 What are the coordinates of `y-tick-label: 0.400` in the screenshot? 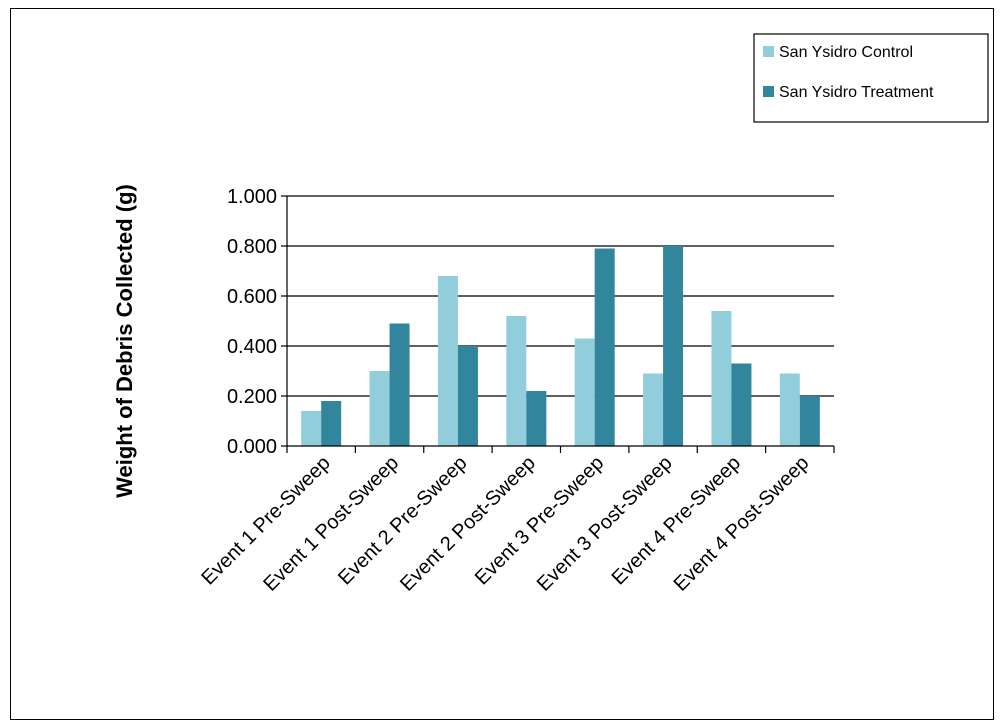 It's located at (252, 347).